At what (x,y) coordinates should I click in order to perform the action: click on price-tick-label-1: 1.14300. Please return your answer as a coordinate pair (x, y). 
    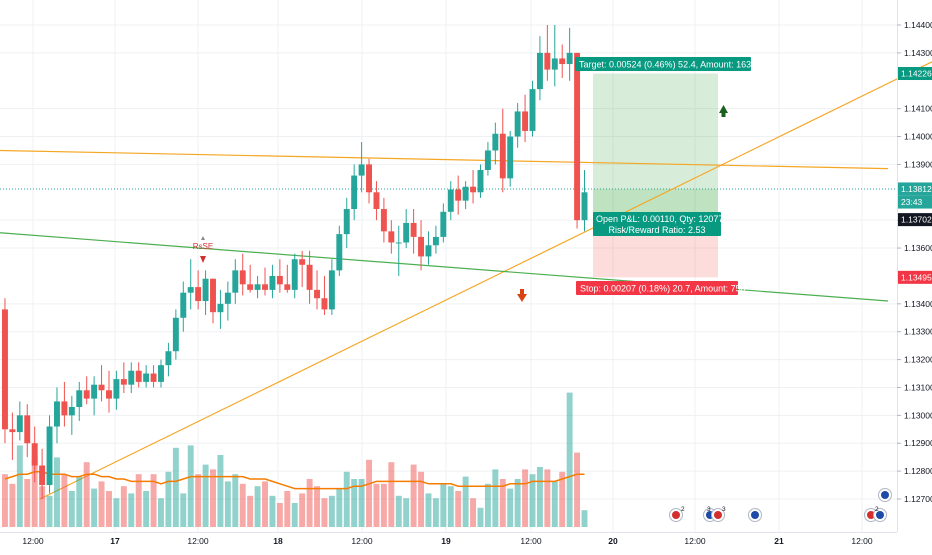
    Looking at the image, I should click on (918, 53).